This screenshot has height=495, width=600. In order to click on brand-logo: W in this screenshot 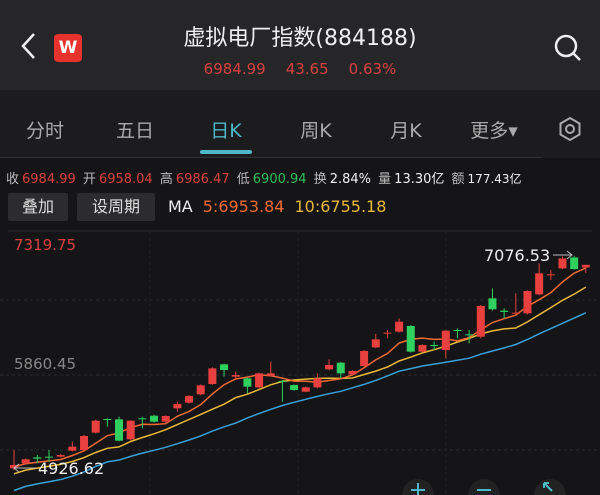, I will do `click(68, 48)`.